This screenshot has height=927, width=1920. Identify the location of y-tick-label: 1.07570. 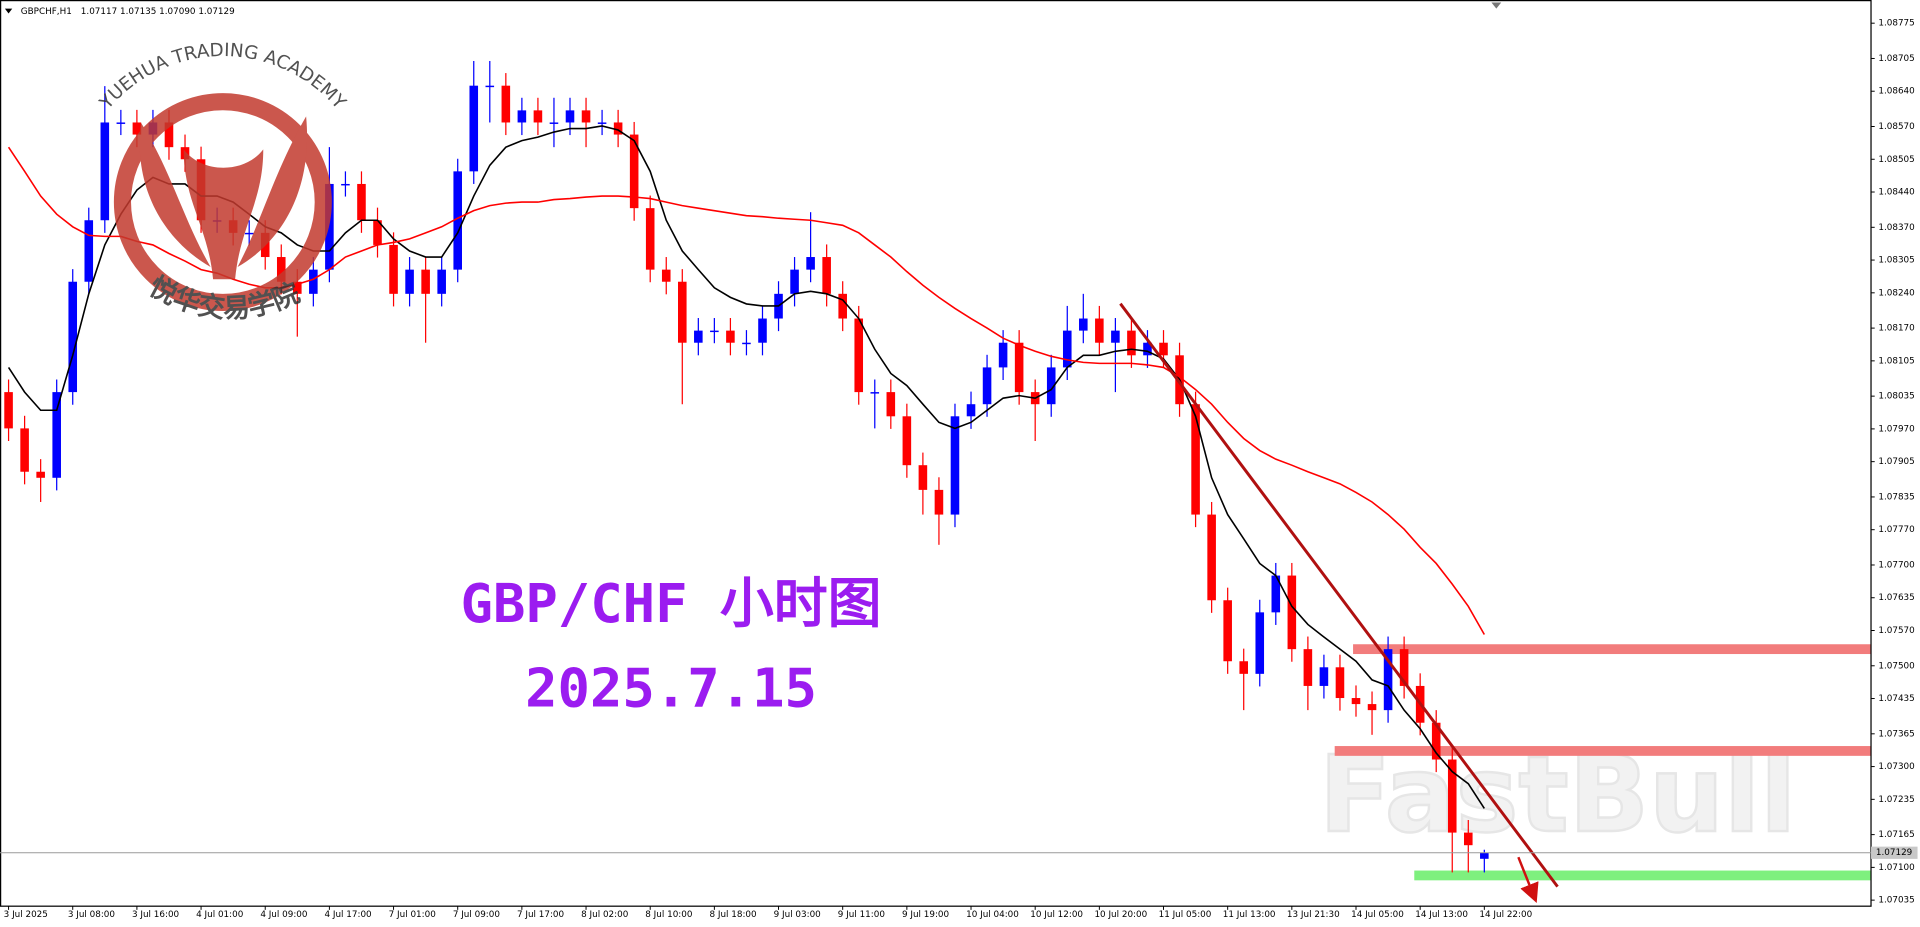
(1896, 631).